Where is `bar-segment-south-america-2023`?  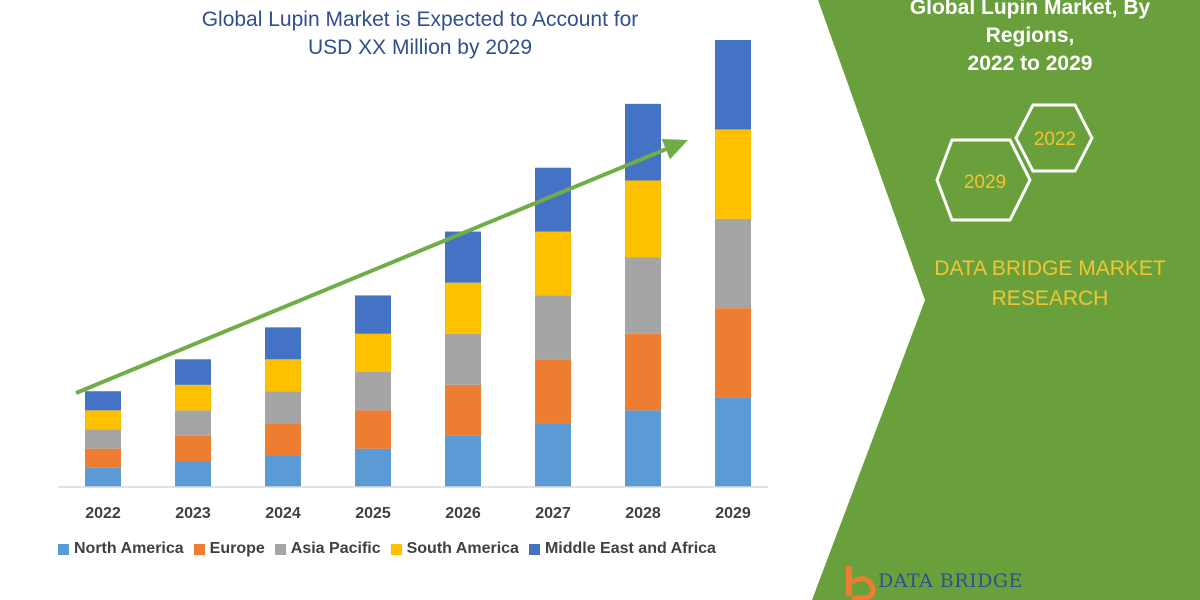
bar-segment-south-america-2023 is located at coordinates (193, 397).